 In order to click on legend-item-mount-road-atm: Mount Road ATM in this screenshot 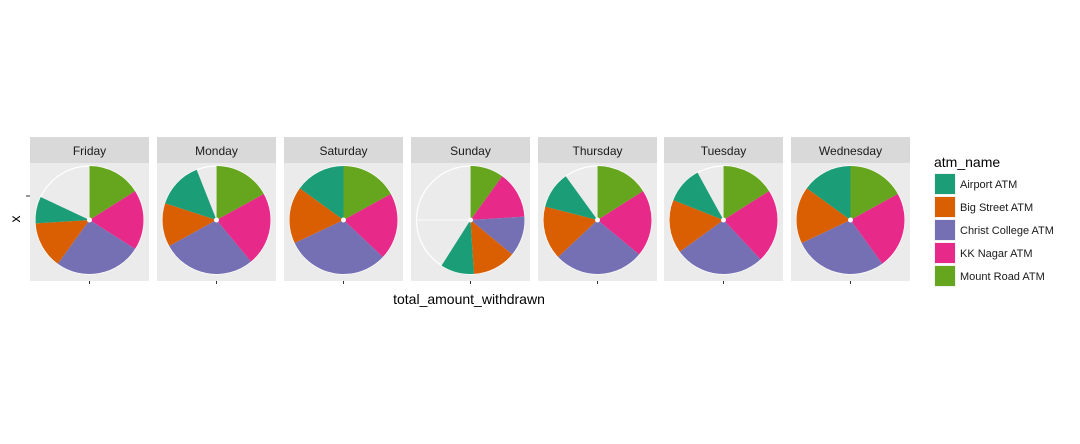, I will do `click(989, 276)`.